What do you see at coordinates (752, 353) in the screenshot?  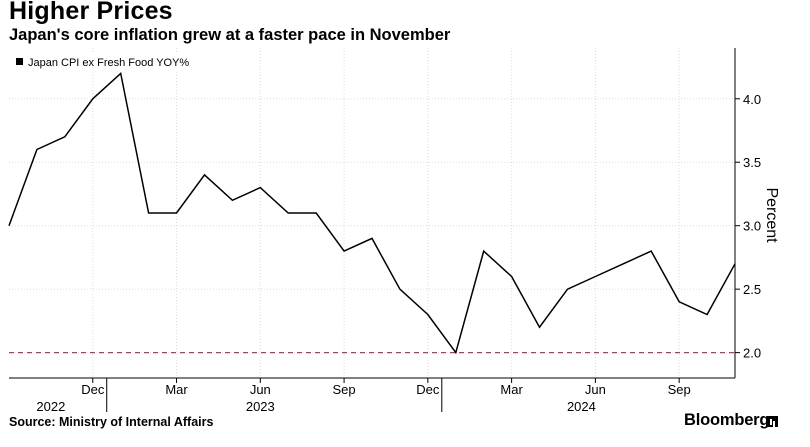 I see `y-tick-label: 2.0` at bounding box center [752, 353].